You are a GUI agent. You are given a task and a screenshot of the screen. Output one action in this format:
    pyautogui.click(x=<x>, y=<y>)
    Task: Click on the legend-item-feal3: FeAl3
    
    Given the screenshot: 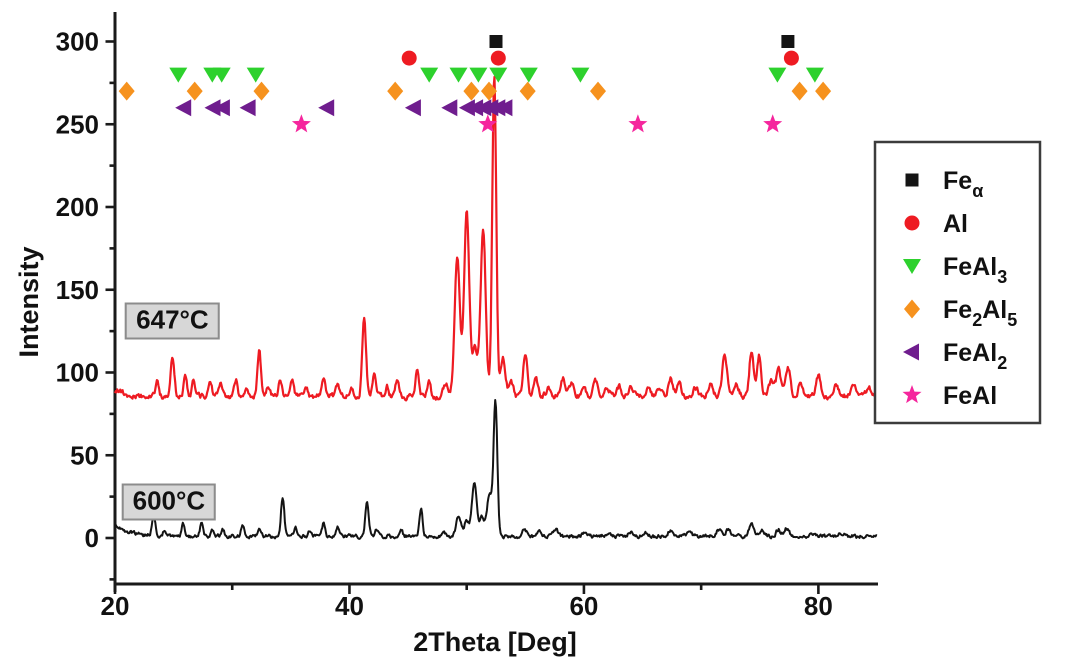 What is the action you would take?
    pyautogui.click(x=955, y=270)
    